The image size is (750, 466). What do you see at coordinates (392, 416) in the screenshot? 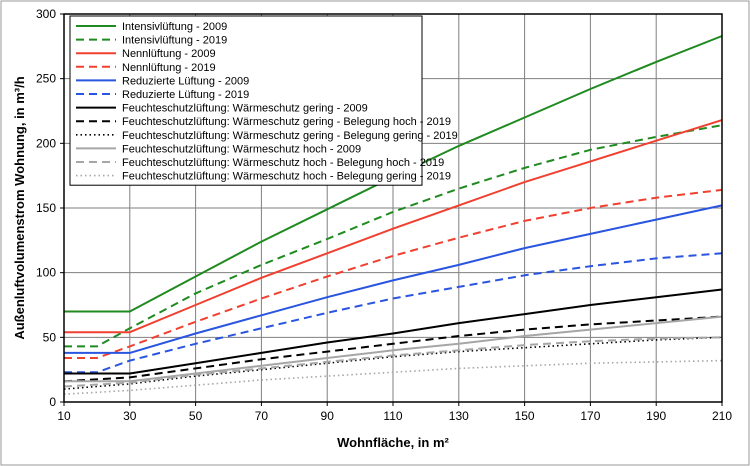
I see `x-tick-label: 110` at bounding box center [392, 416].